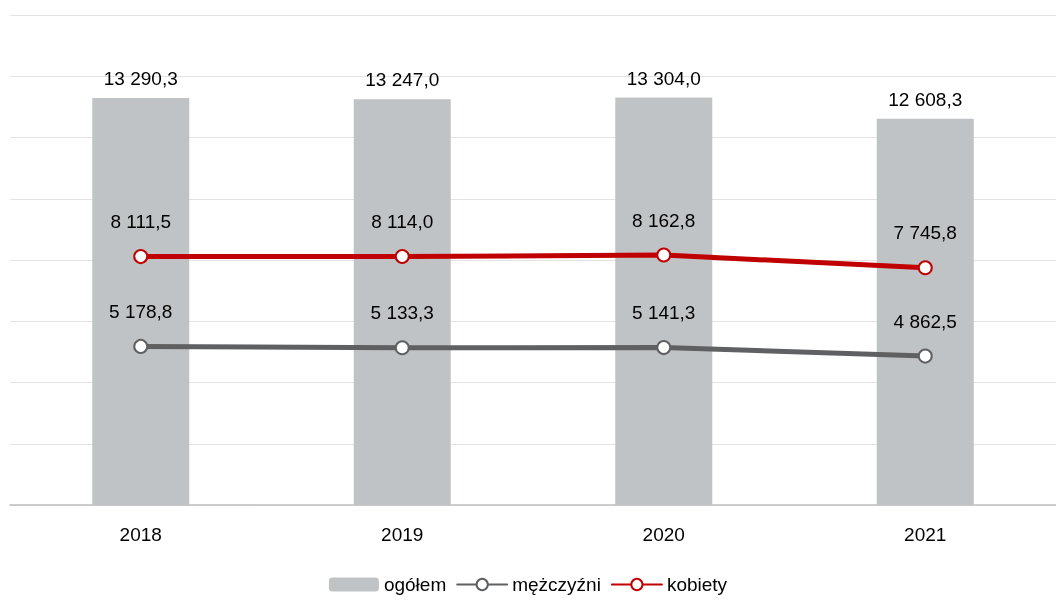  What do you see at coordinates (925, 534) in the screenshot?
I see `x-tick-label: 2021` at bounding box center [925, 534].